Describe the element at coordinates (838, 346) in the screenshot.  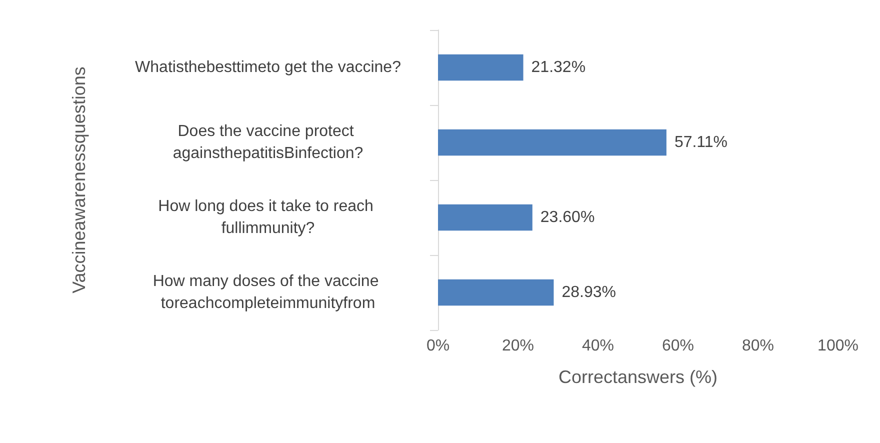
I see `x-tick-label: 100%` at that location.